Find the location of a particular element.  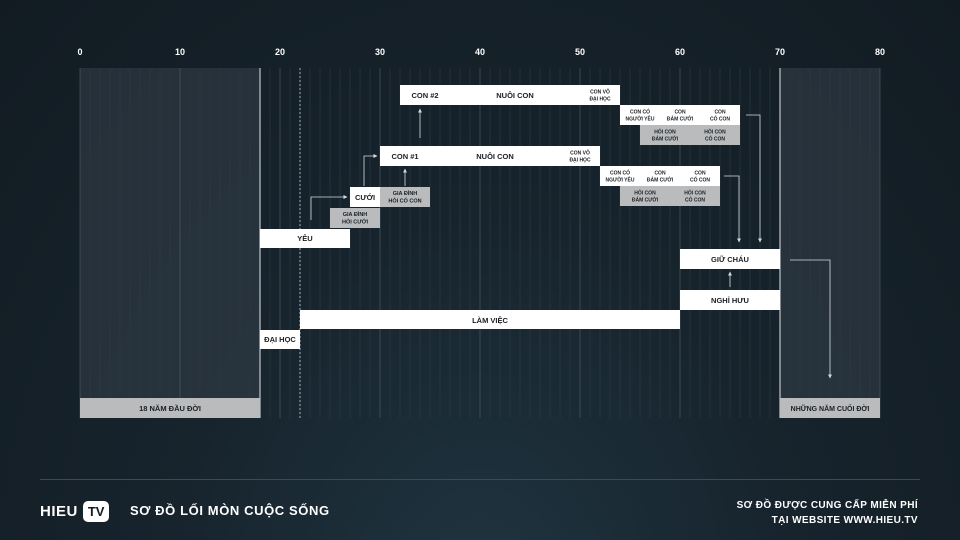

family-asks-child-box: GIA ĐÌNH HỎI CÓ CON is located at coordinates (405, 197).